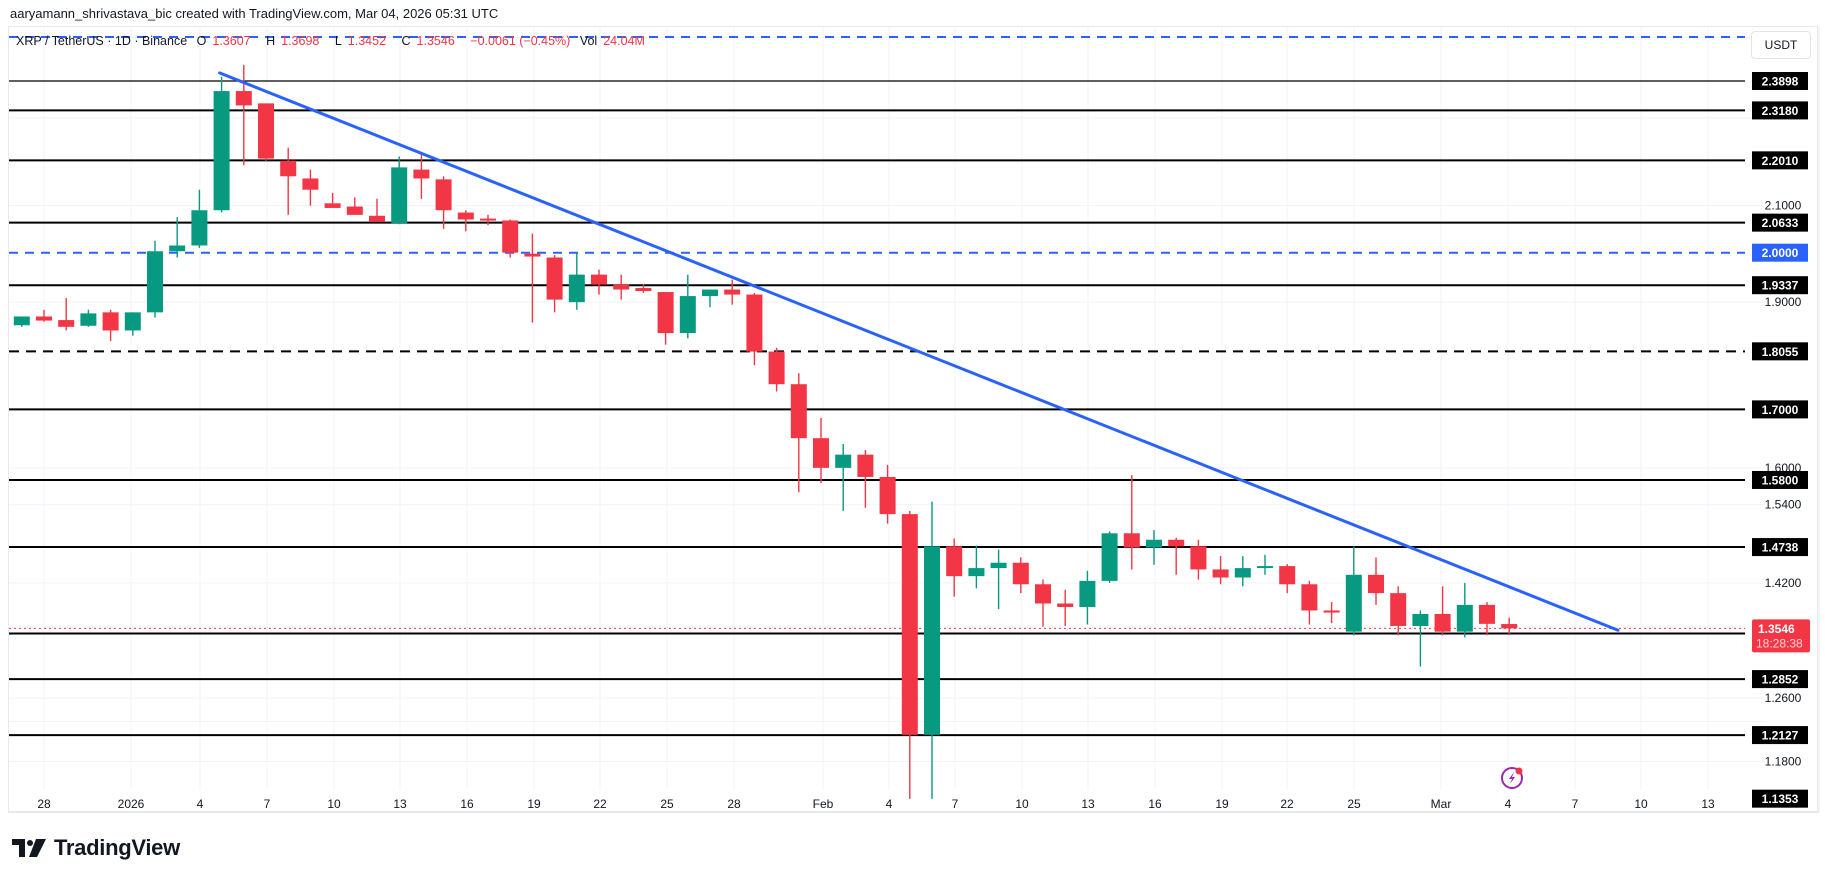 Image resolution: width=1825 pixels, height=879 pixels. Describe the element at coordinates (131, 804) in the screenshot. I see `time-tick-label: 2026` at that location.